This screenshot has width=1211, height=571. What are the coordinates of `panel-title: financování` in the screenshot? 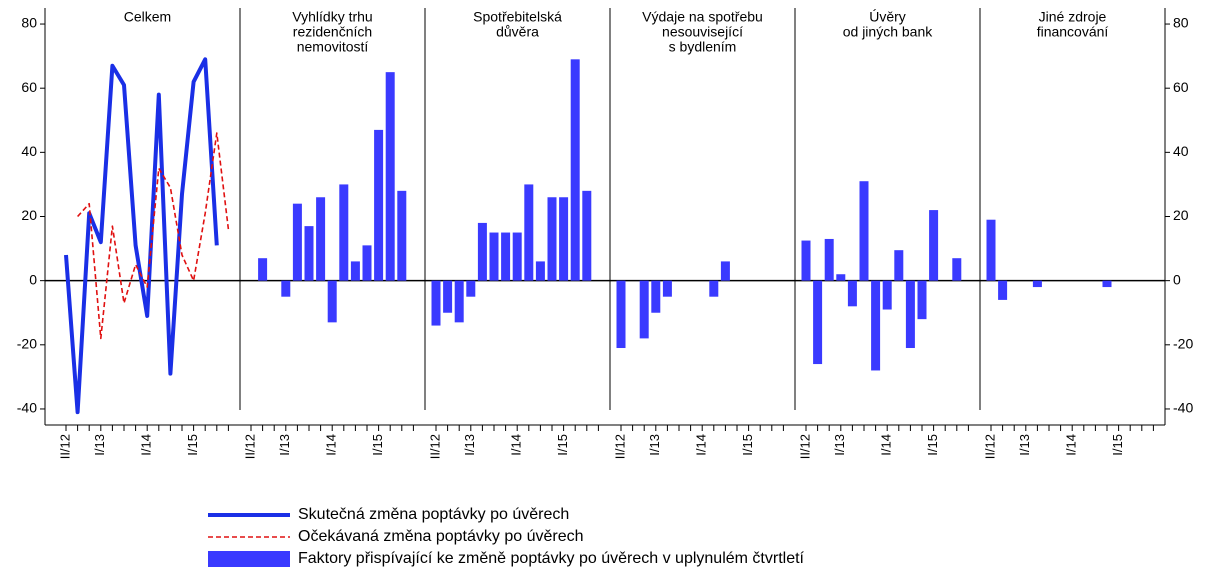 It's located at (1073, 32).